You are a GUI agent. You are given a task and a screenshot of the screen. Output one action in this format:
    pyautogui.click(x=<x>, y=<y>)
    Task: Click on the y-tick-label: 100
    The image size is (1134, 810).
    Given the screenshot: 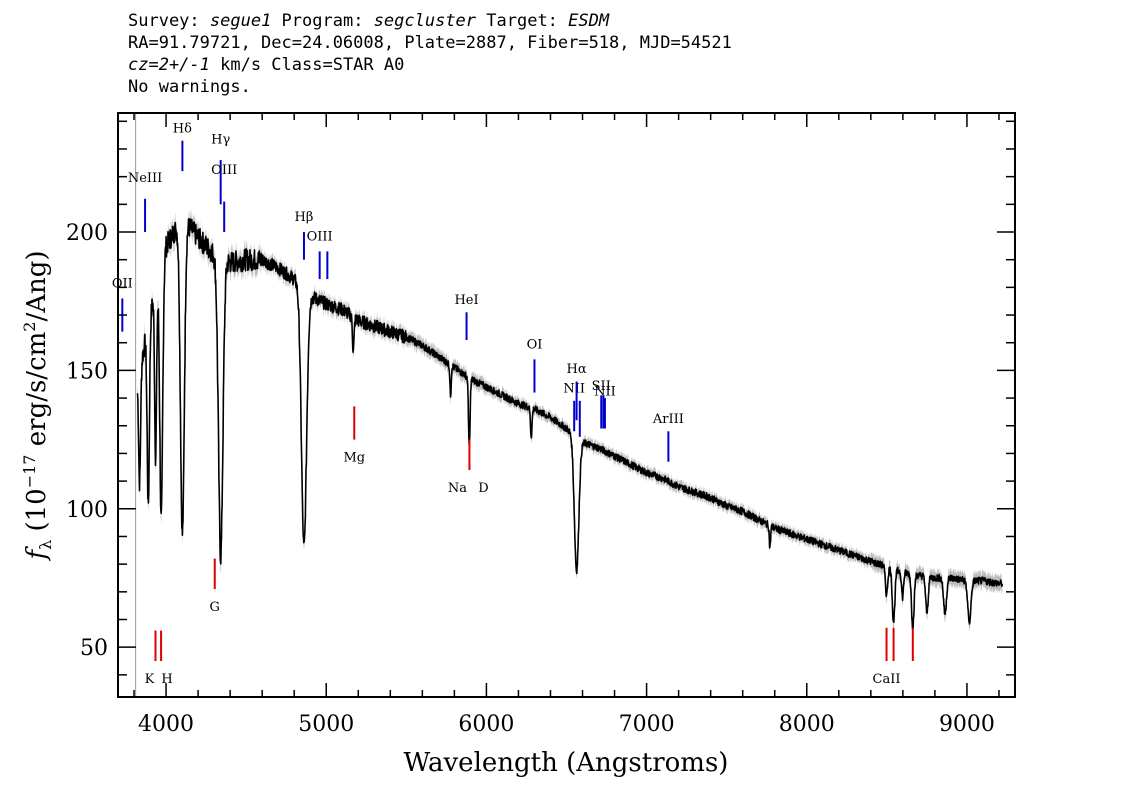 What is the action you would take?
    pyautogui.click(x=87, y=510)
    